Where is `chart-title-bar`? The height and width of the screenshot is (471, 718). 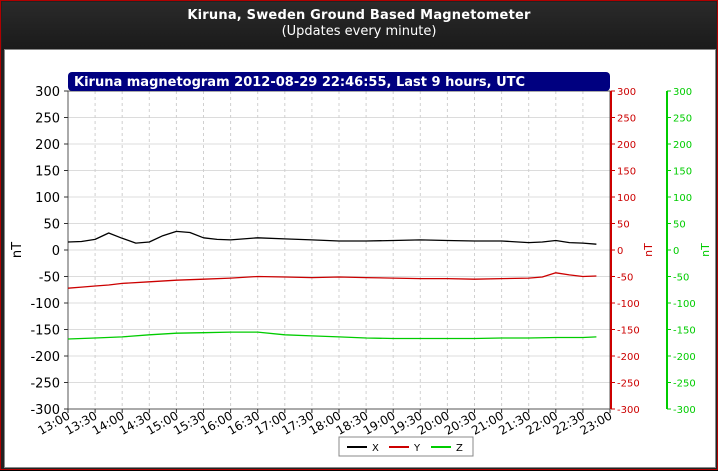
chart-title-bar is located at coordinates (339, 81).